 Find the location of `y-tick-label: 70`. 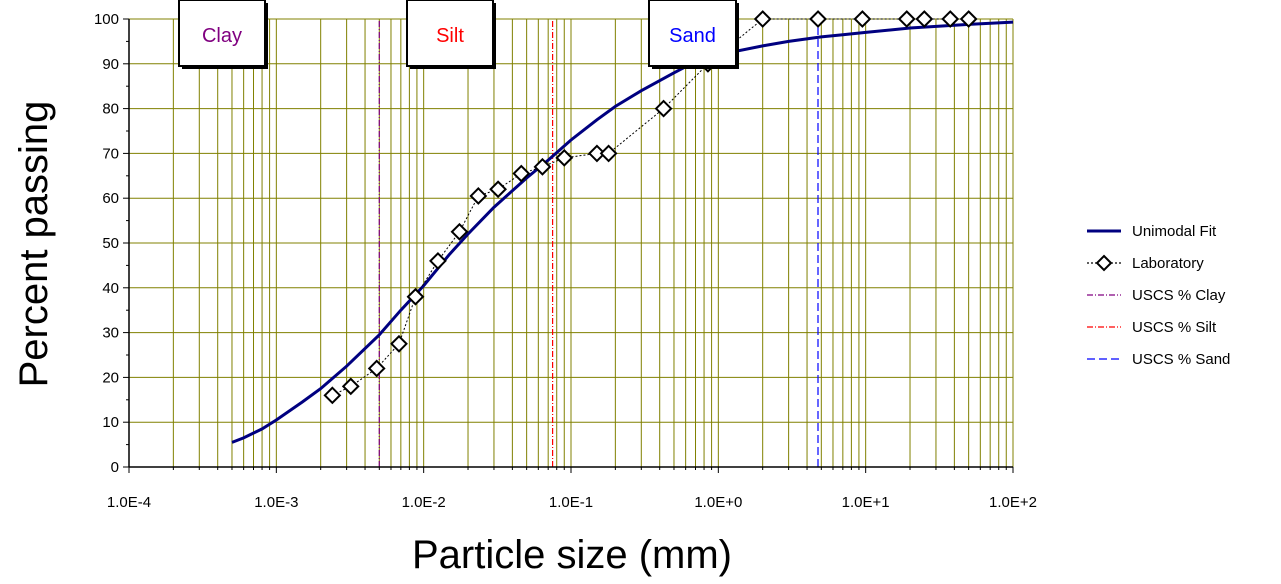

y-tick-label: 70 is located at coordinates (110, 153).